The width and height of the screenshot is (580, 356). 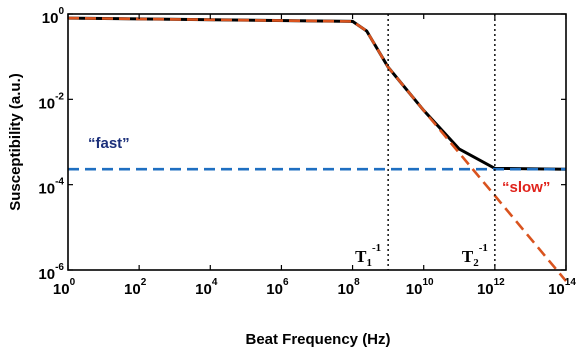 I want to click on x-tick-label: 10², so click(x=135, y=287).